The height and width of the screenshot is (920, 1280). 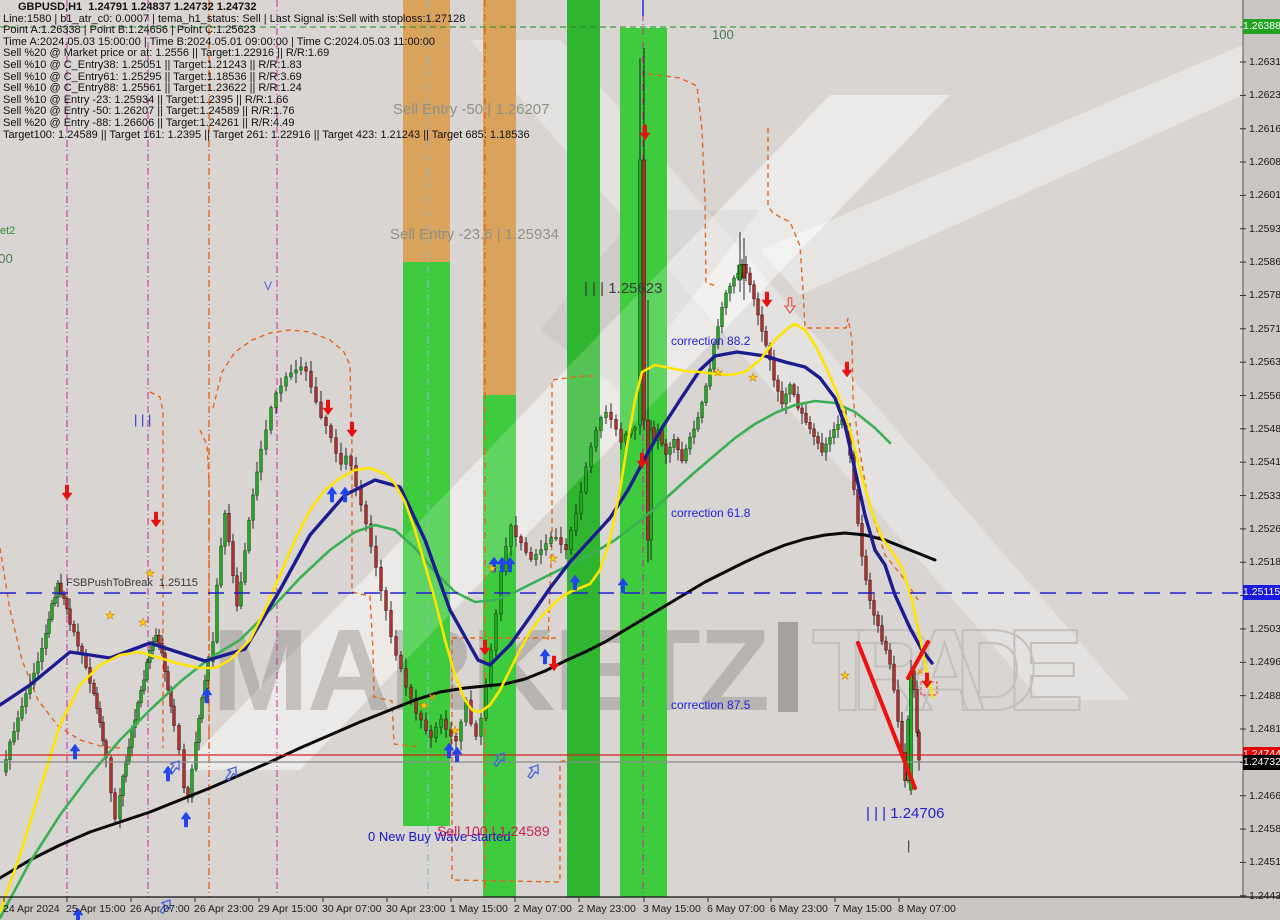 I want to click on watermark-bar, so click(x=788, y=667).